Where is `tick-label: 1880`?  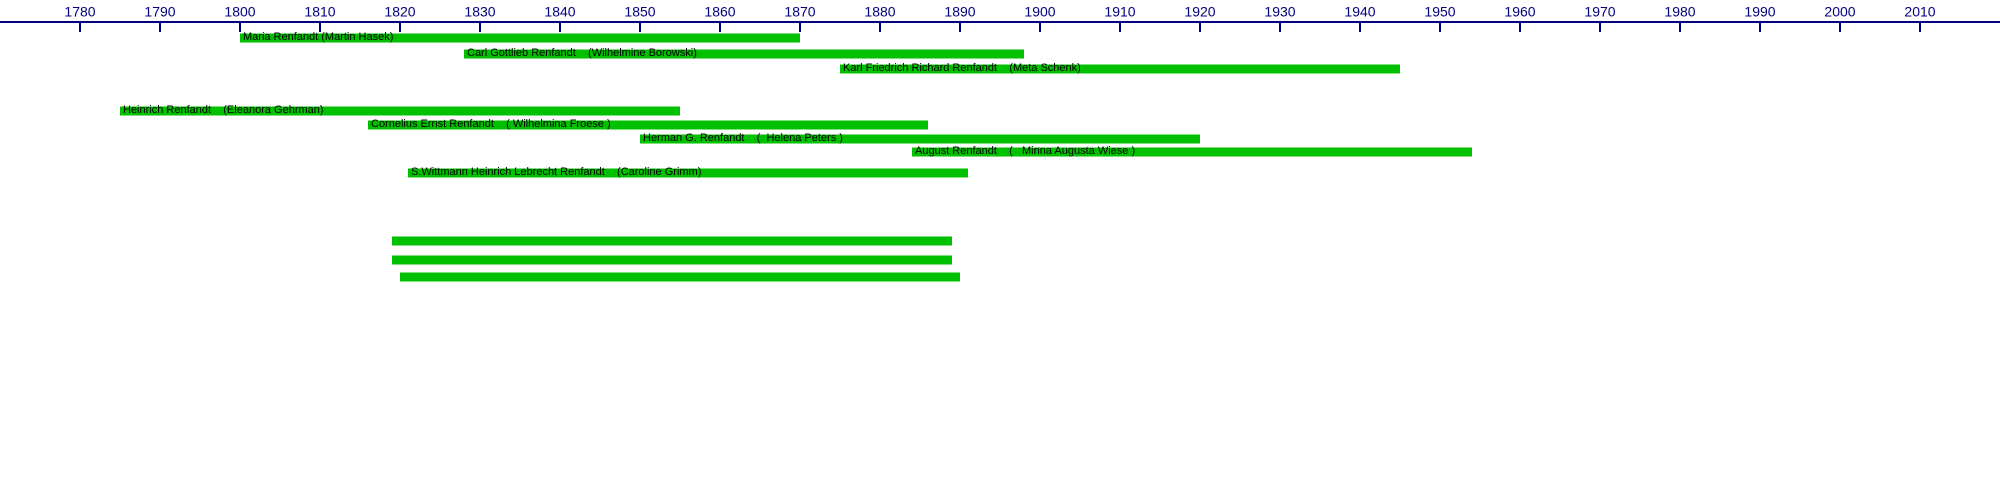 tick-label: 1880 is located at coordinates (879, 12).